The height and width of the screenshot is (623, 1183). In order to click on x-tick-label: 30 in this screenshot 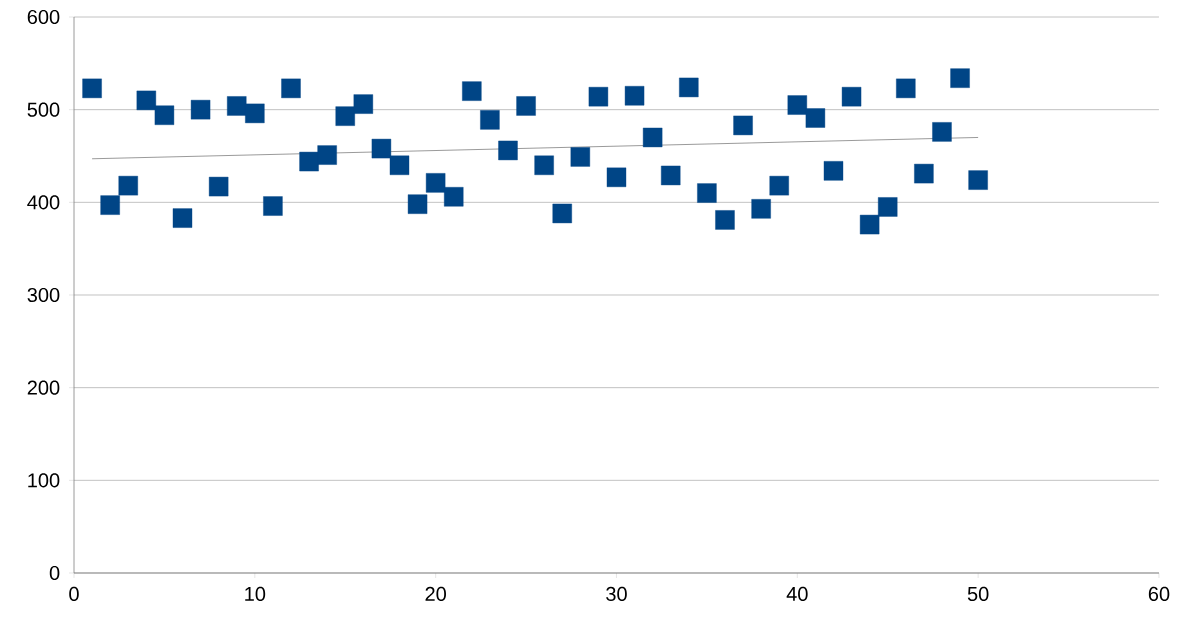, I will do `click(616, 594)`.